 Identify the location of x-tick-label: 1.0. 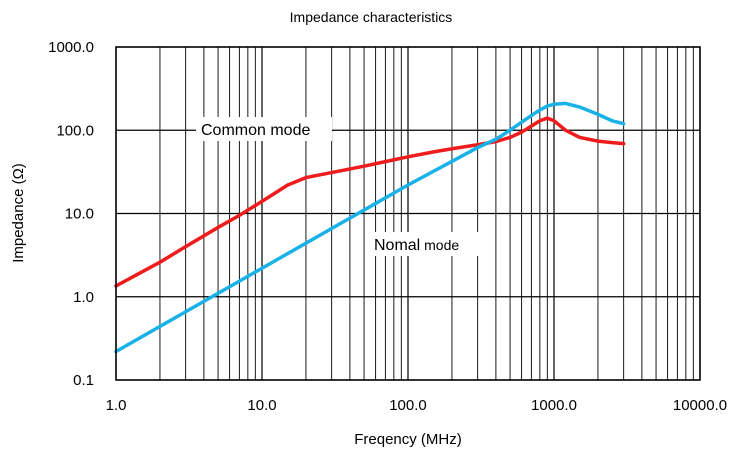
(116, 405).